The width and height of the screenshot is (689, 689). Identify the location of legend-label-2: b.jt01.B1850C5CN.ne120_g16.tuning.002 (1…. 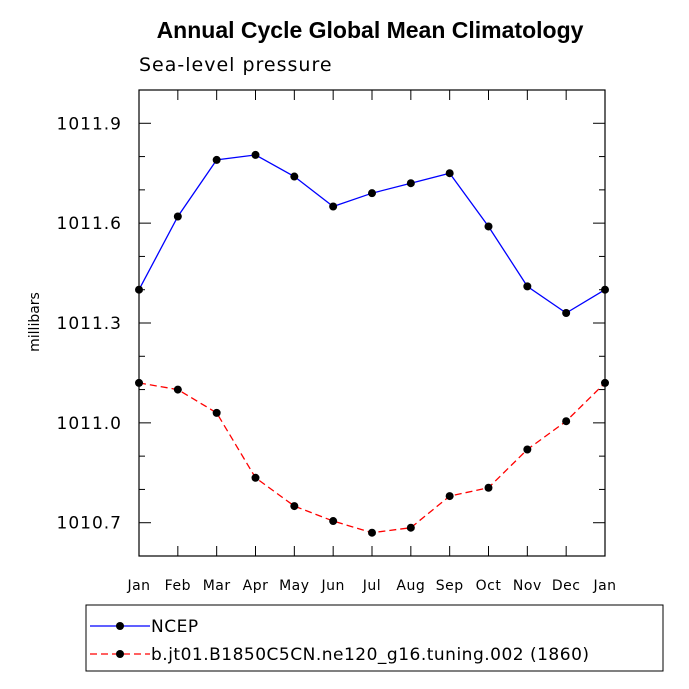
(370, 655).